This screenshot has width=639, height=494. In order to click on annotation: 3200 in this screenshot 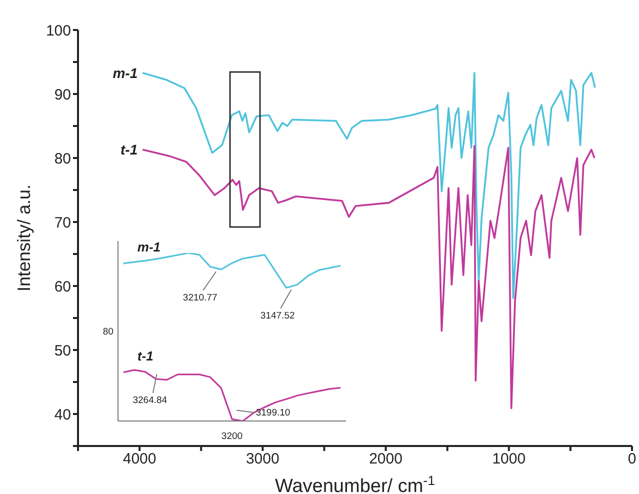, I will do `click(232, 436)`.